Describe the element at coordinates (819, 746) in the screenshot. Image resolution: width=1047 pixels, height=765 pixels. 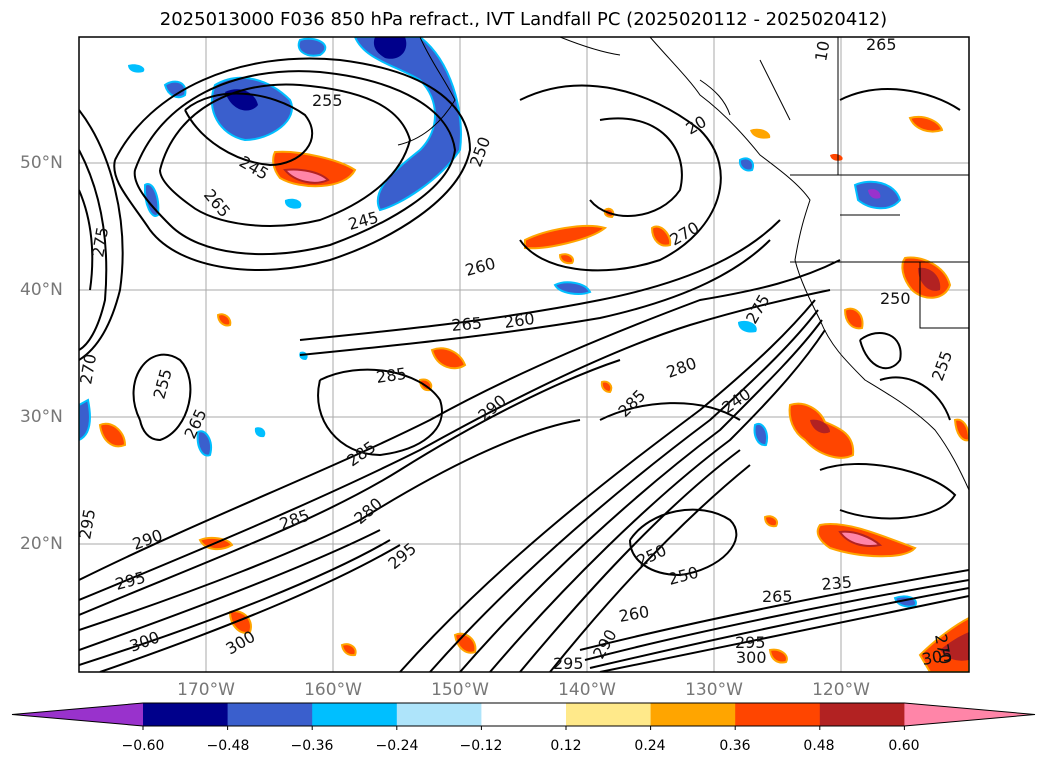
I see `colorbar-tick-label: 0.48` at that location.